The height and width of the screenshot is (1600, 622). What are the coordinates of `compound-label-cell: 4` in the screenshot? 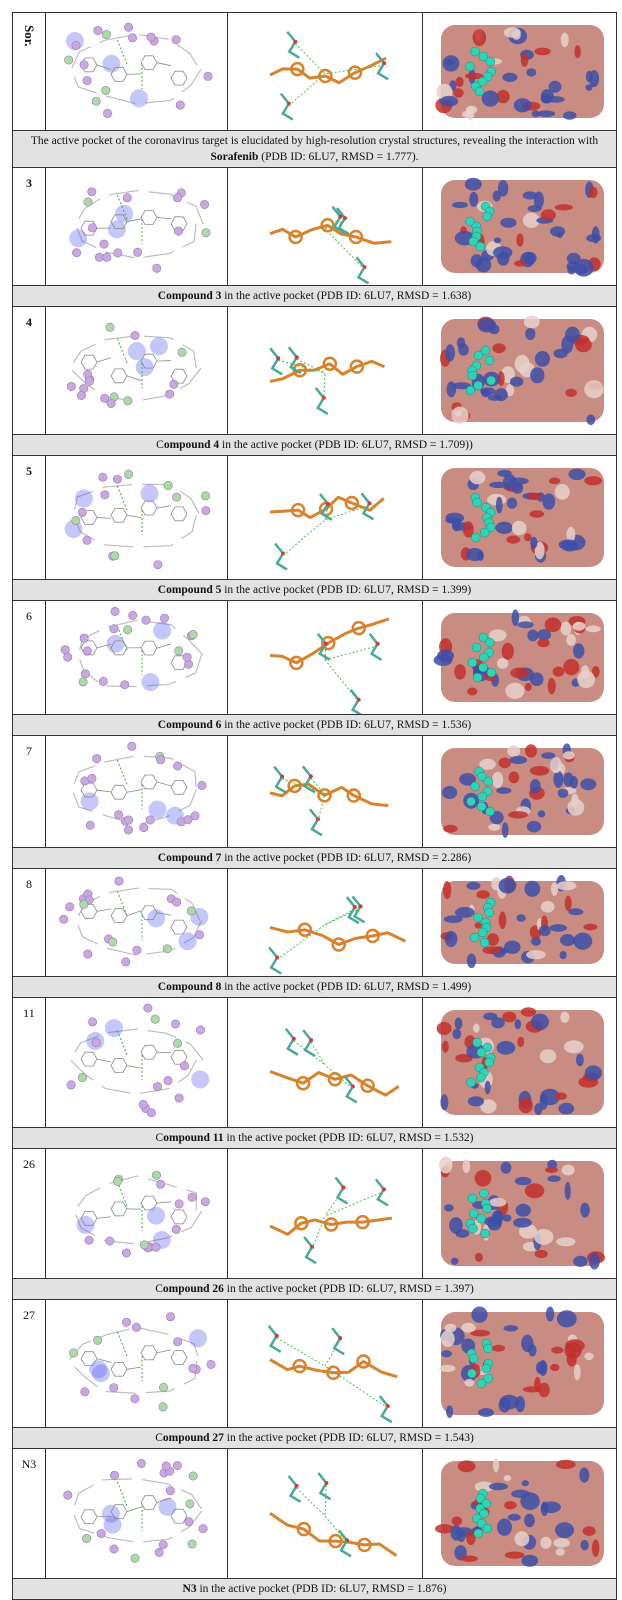 It's located at (29, 370).